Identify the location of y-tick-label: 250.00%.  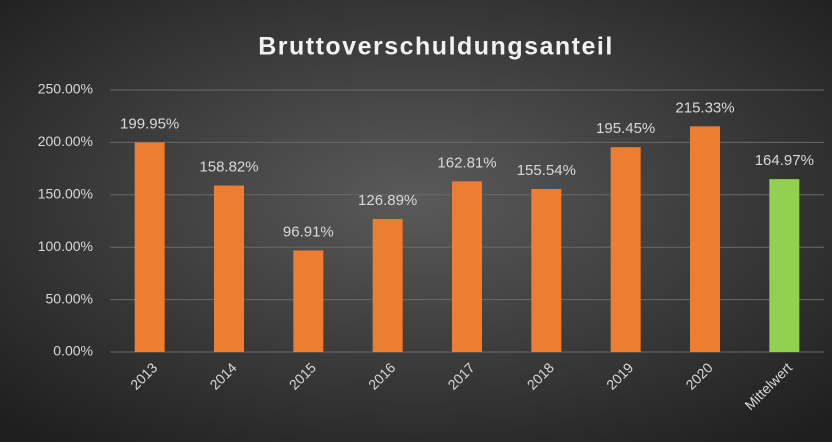
(65, 89).